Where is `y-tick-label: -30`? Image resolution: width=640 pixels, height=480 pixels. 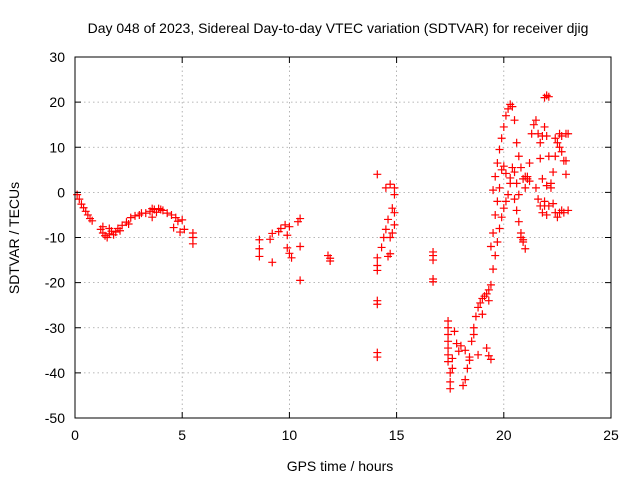 y-tick-label: -30 is located at coordinates (55, 328).